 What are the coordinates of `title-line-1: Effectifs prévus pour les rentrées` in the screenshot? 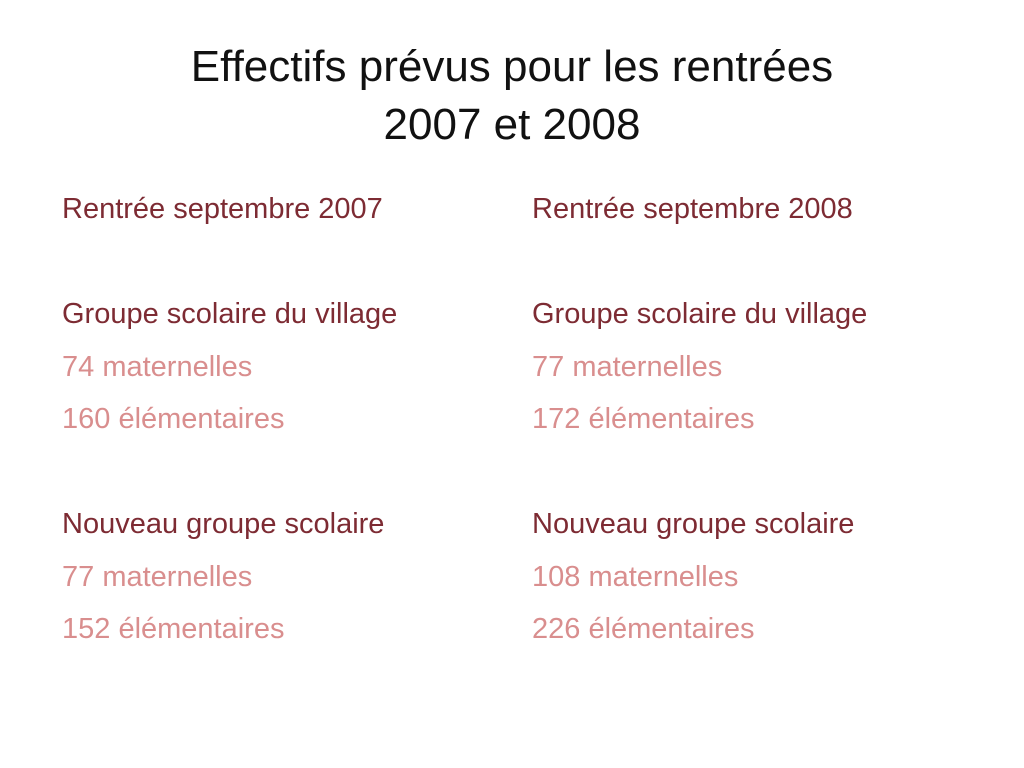 It's located at (512, 66).